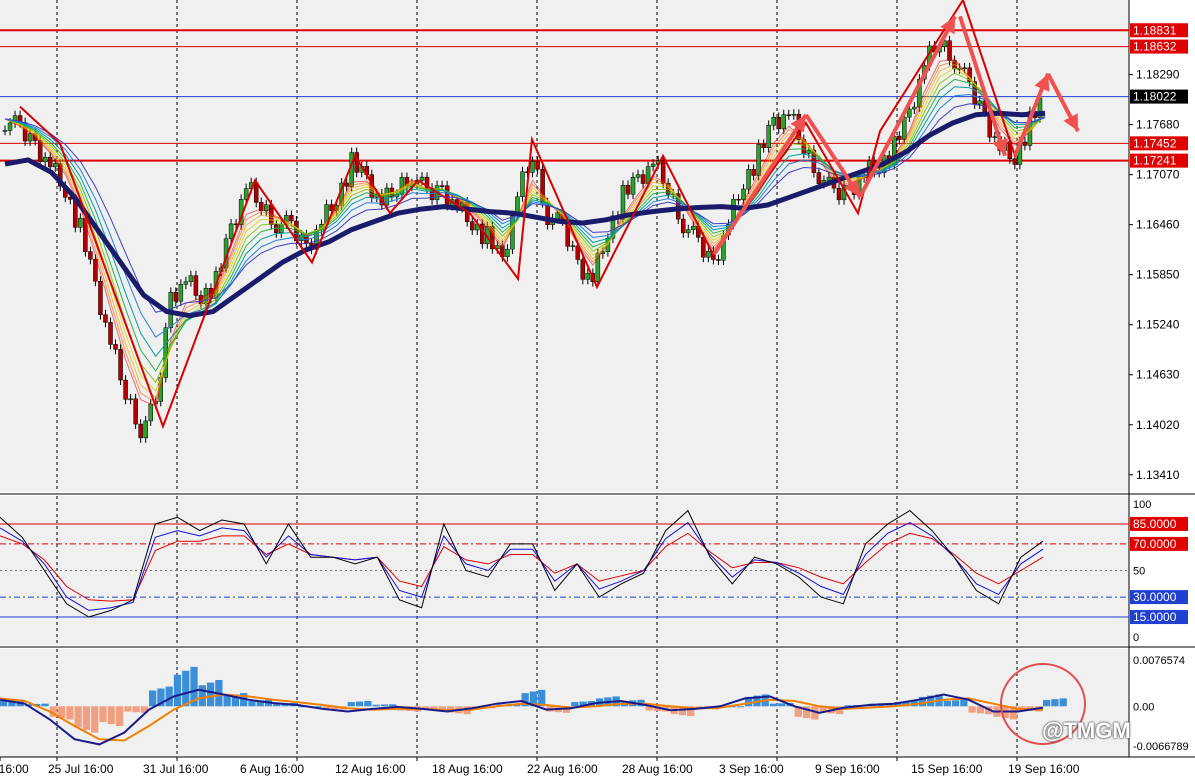  I want to click on stoch-axis-label: 0, so click(1136, 638).